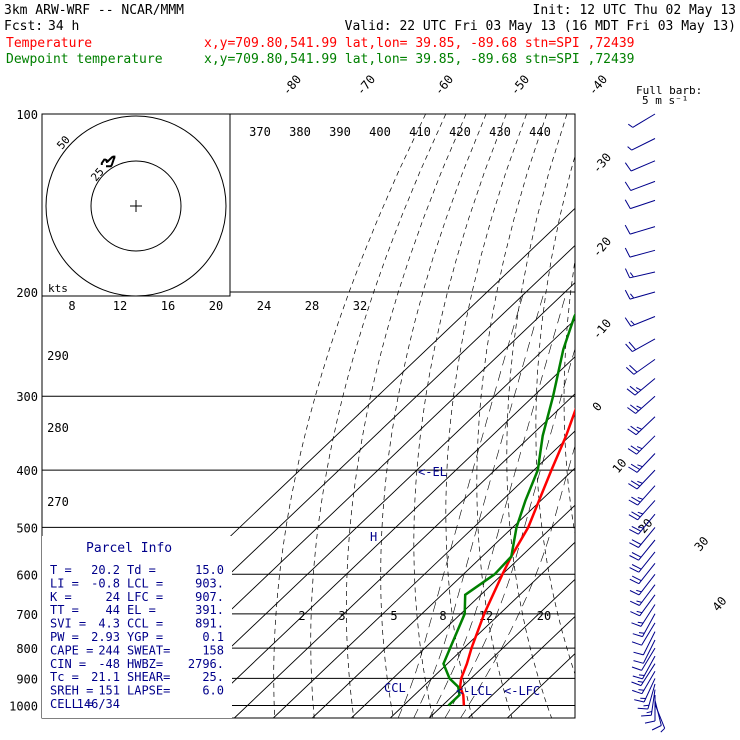  I want to click on hodo-speed-label: 28, so click(312, 306).